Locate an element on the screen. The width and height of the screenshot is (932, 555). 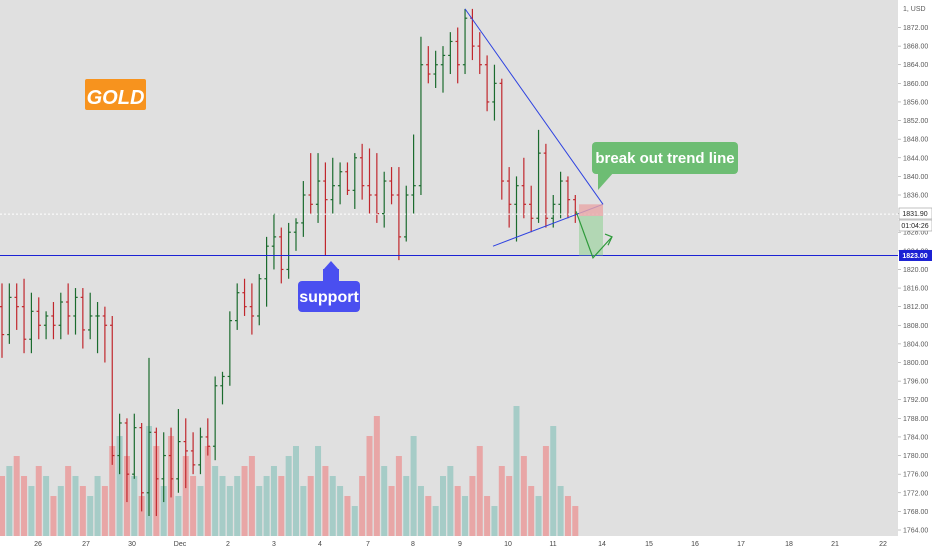
projection-arrow is located at coordinates (594, 235).